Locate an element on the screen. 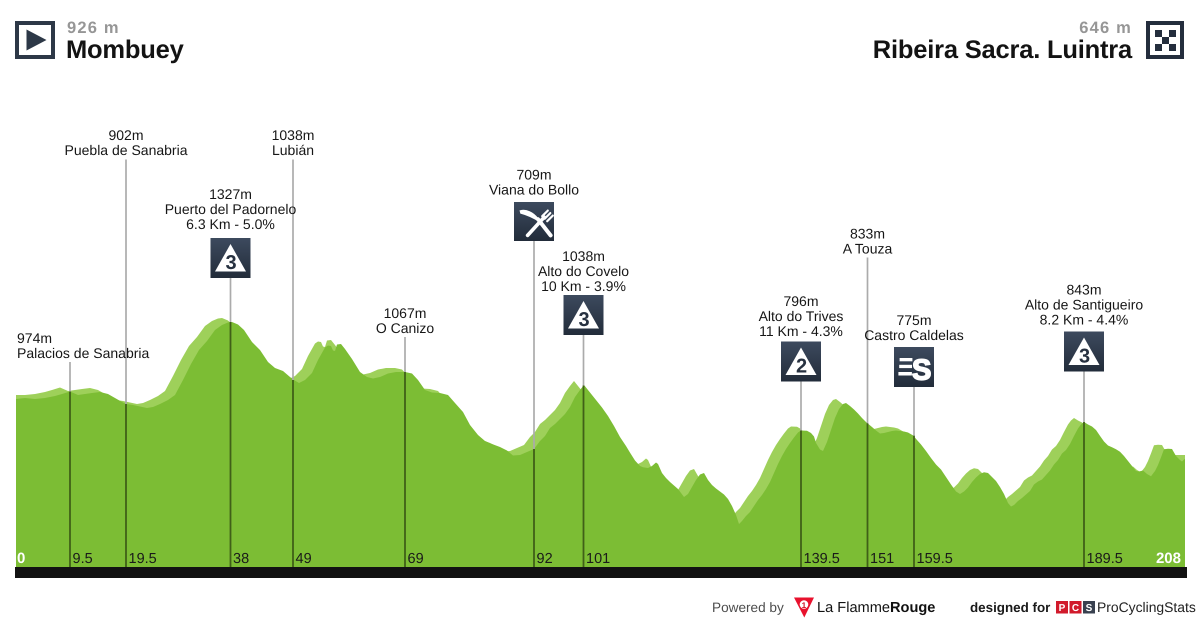 Image resolution: width=1200 pixels, height=625 pixels. svg-text: Alto do Covelo is located at coordinates (583, 271).